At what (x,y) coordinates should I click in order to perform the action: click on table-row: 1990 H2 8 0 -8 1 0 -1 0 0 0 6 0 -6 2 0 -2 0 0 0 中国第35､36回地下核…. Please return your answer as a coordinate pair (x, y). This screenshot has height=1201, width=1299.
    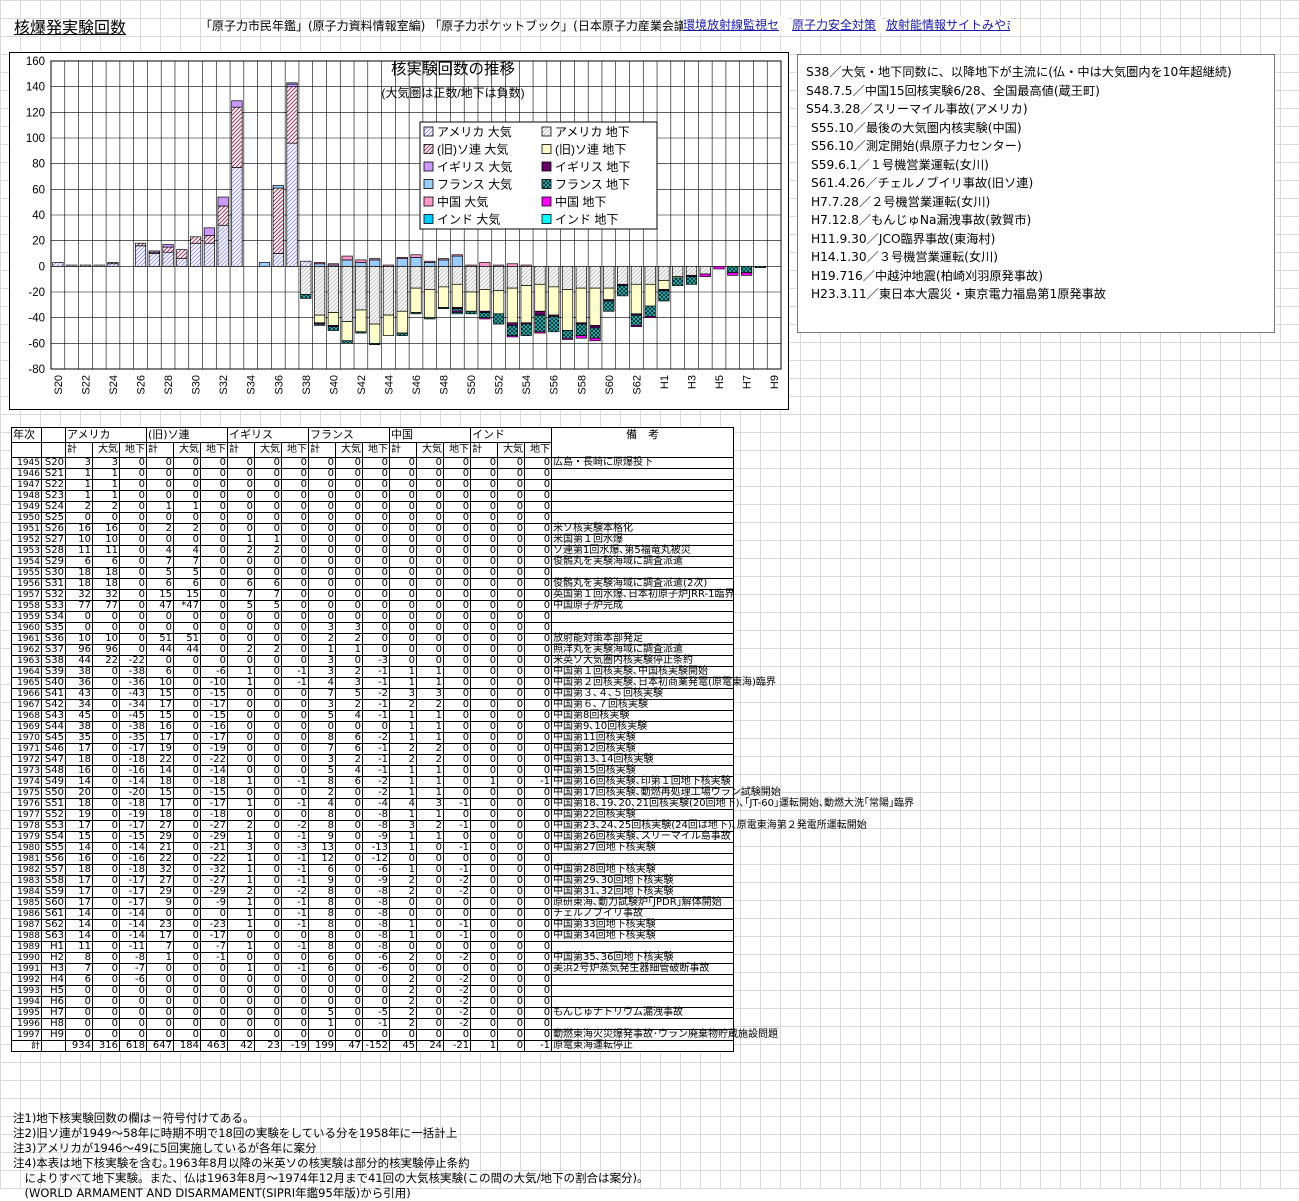
    Looking at the image, I should click on (373, 958).